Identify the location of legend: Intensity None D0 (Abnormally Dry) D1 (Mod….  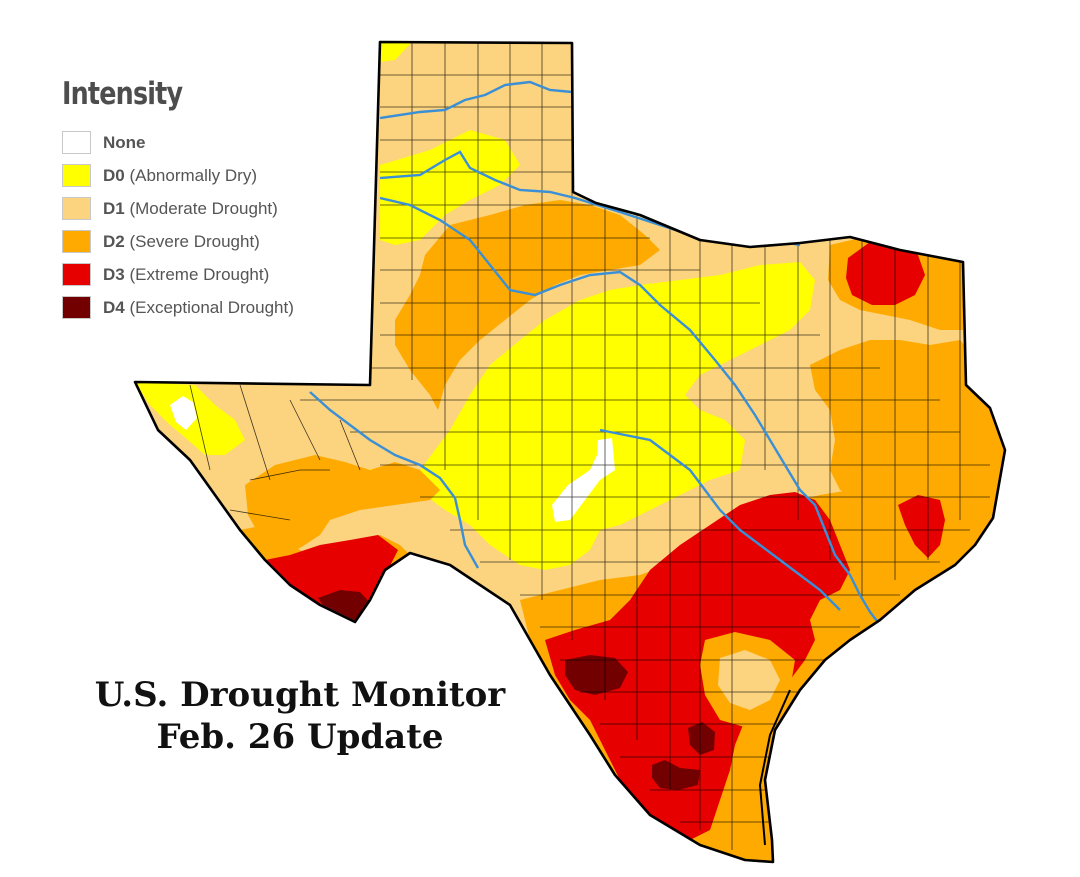
(178, 200).